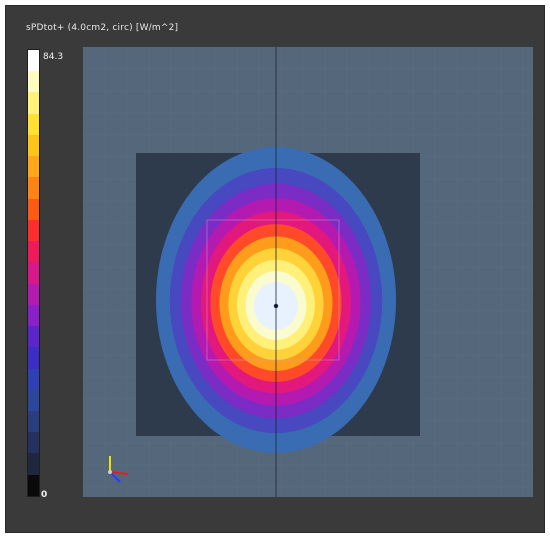 This screenshot has height=538, width=550. What do you see at coordinates (44, 495) in the screenshot?
I see `colorbar-min-label: 0` at bounding box center [44, 495].